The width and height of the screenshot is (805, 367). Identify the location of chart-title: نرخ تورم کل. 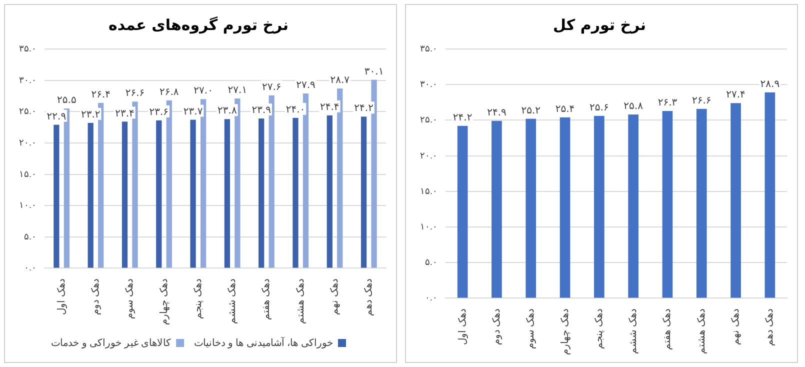
(599, 25).